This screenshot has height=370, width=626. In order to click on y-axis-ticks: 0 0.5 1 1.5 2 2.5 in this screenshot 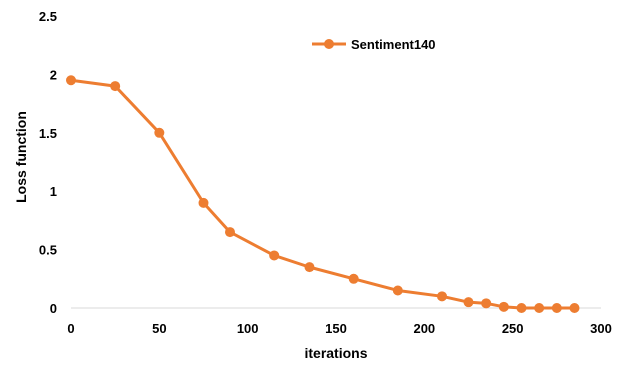, I will do `click(48, 162)`.